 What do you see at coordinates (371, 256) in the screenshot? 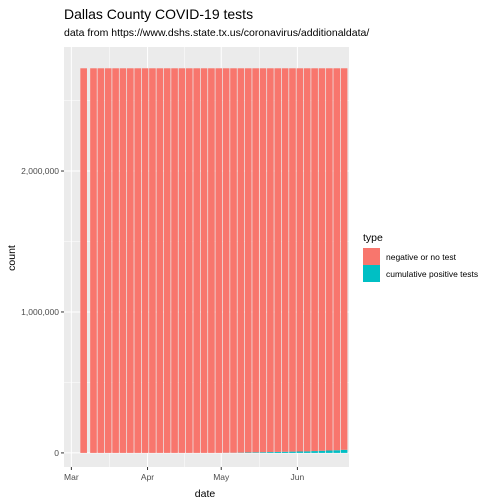
I see `legend-swatch-negative` at bounding box center [371, 256].